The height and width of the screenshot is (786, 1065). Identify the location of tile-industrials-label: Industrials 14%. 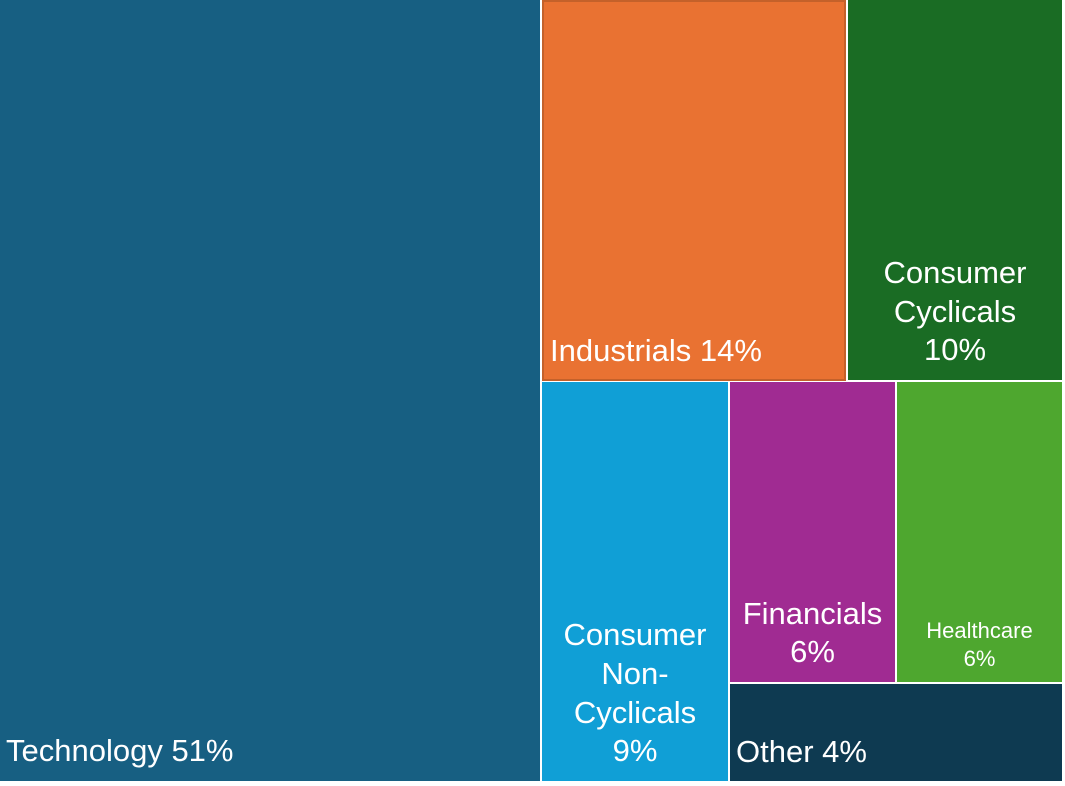
(656, 351).